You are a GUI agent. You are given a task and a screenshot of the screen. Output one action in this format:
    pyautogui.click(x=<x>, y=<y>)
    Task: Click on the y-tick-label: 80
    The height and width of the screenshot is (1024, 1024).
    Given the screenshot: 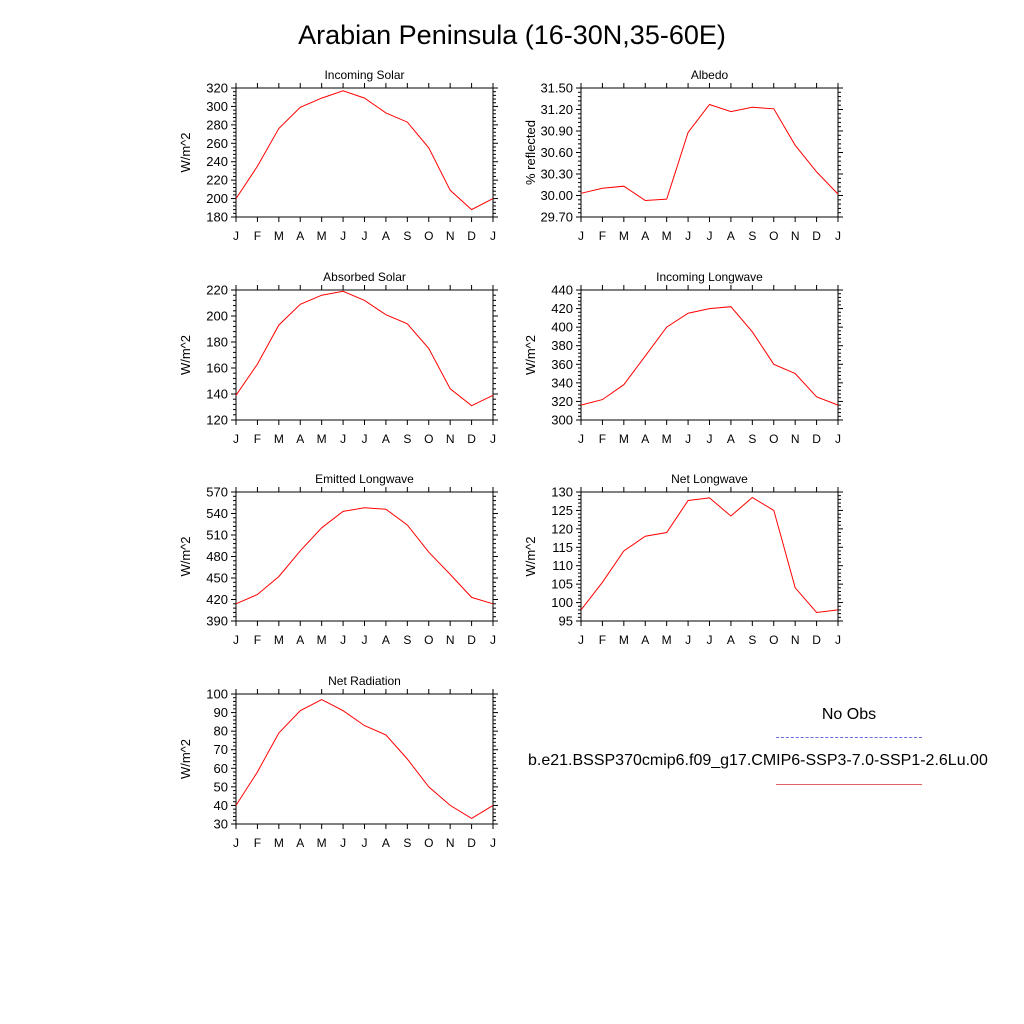 What is the action you would take?
    pyautogui.click(x=221, y=731)
    